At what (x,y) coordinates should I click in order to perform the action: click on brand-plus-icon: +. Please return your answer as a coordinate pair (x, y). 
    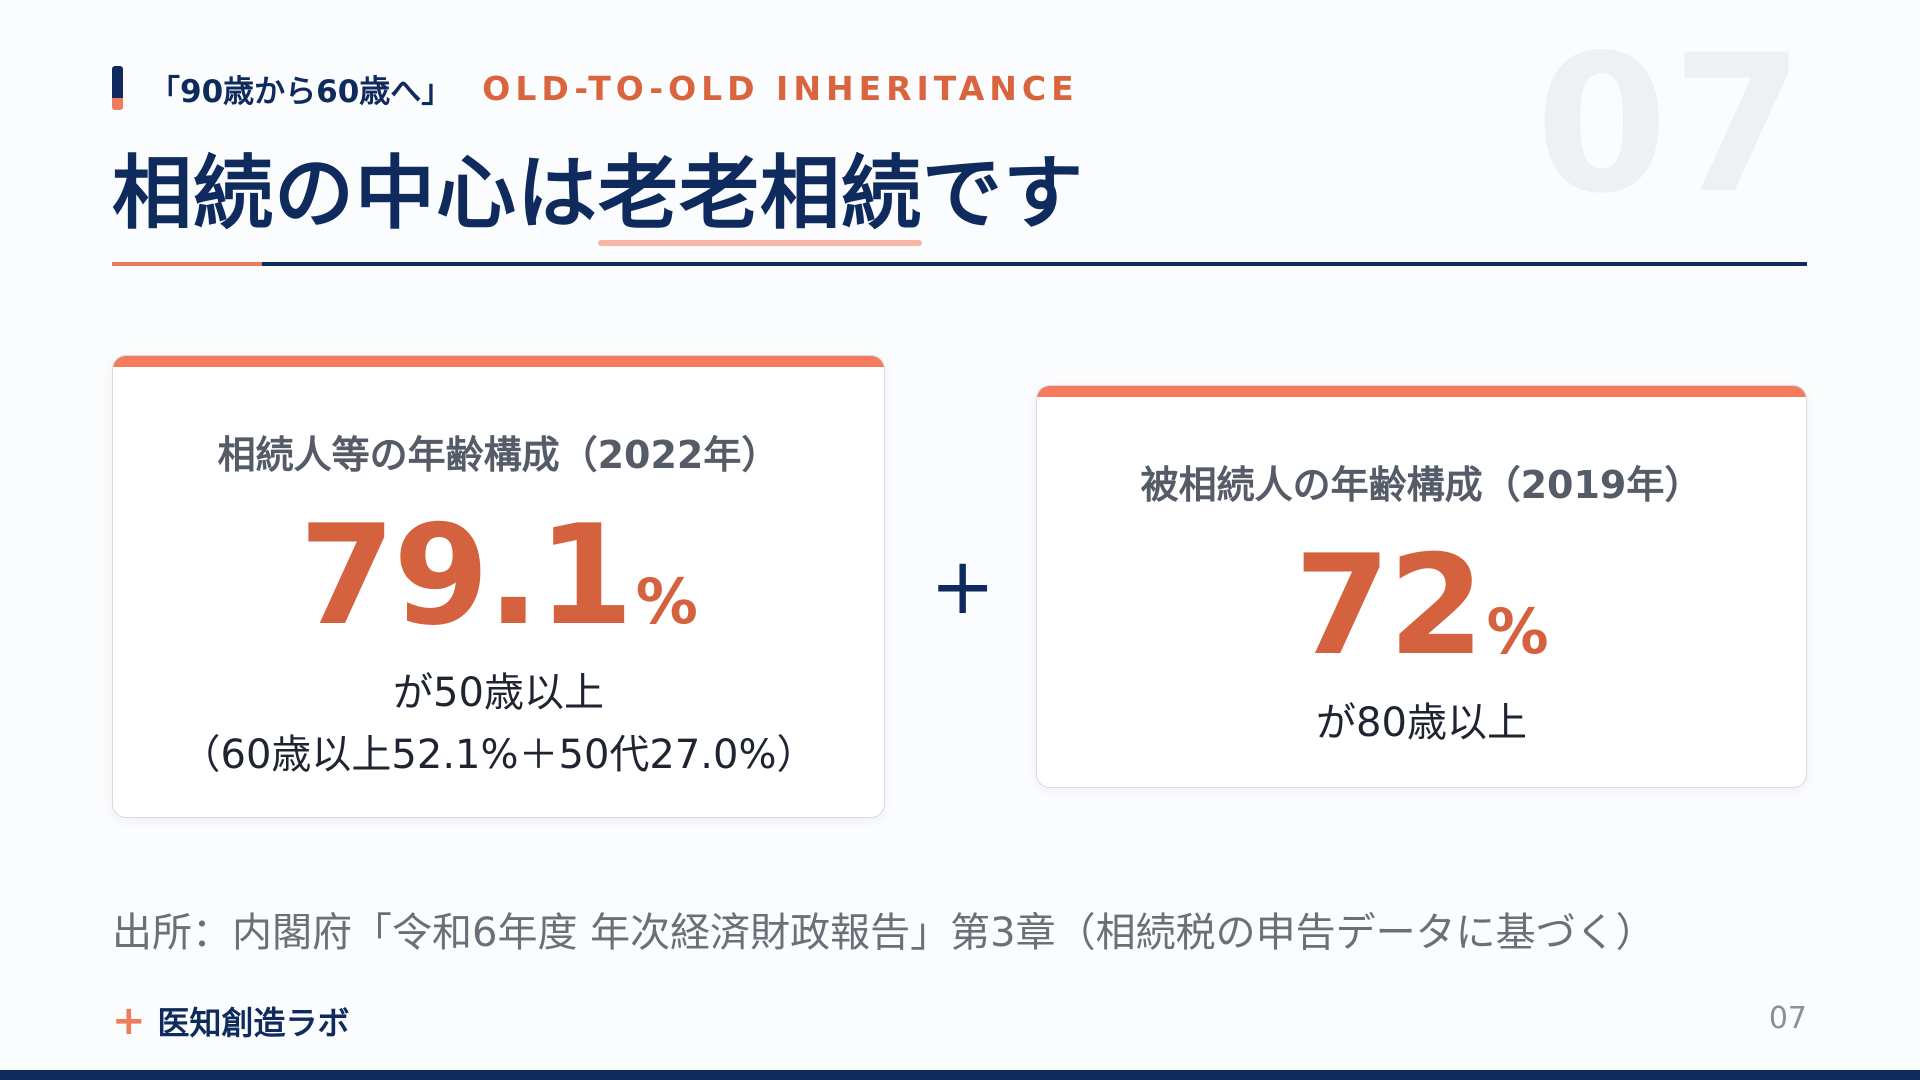
    Looking at the image, I should click on (129, 1021).